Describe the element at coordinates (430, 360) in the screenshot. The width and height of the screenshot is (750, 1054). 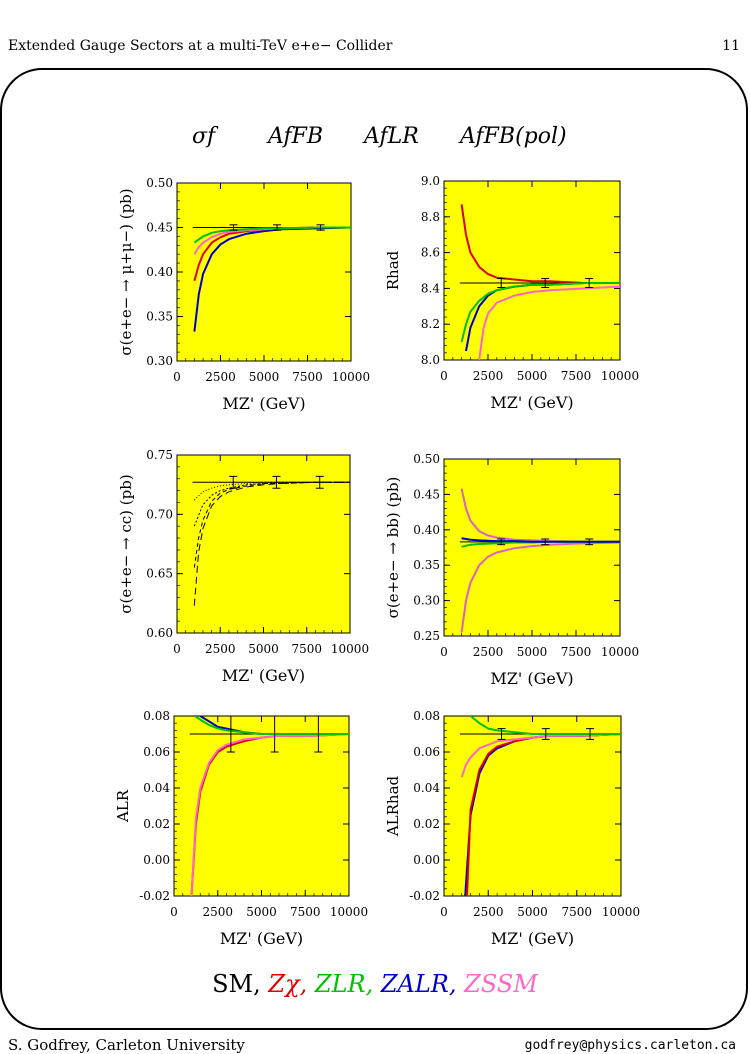
I see `y-tick-label: 8.0` at that location.